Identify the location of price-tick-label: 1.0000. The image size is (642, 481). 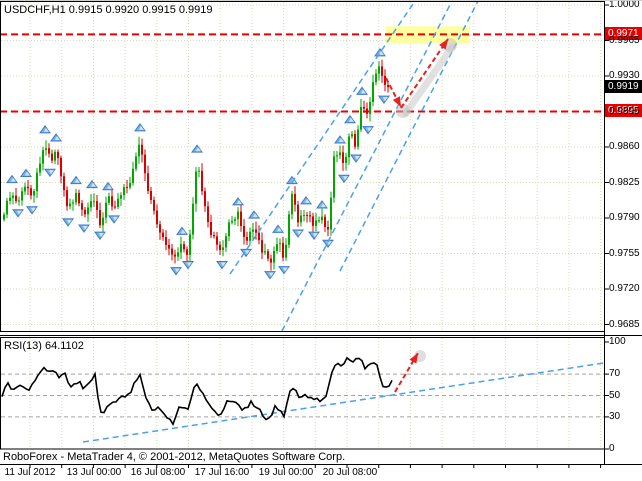
(624, 5).